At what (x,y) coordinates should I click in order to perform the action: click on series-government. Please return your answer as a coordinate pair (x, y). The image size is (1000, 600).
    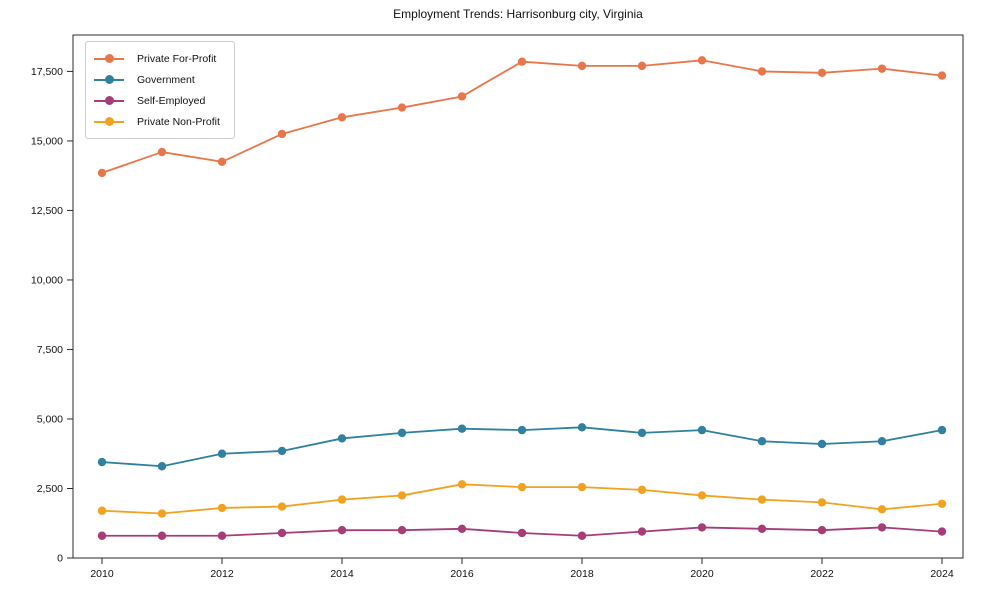
    Looking at the image, I should click on (522, 447).